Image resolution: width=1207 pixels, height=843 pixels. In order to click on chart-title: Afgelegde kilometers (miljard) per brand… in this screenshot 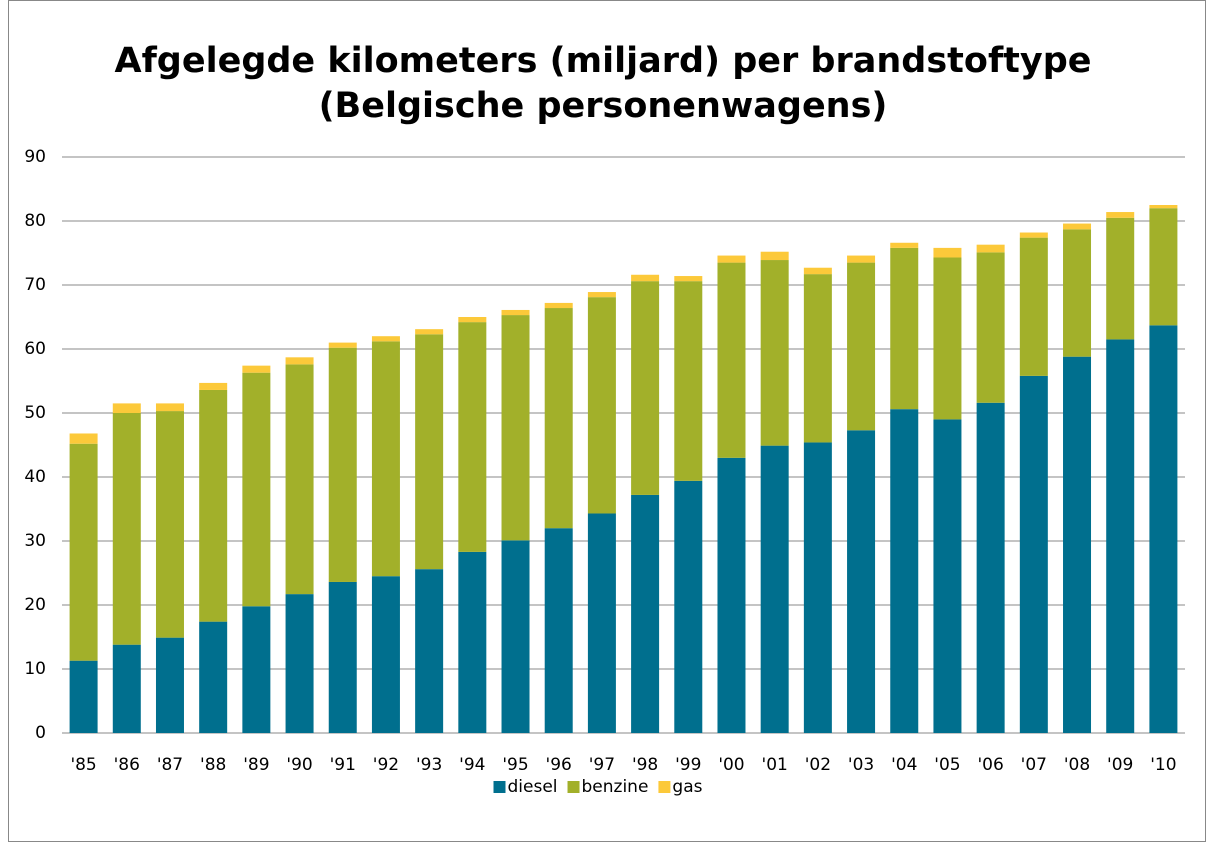, I will do `click(602, 61)`.